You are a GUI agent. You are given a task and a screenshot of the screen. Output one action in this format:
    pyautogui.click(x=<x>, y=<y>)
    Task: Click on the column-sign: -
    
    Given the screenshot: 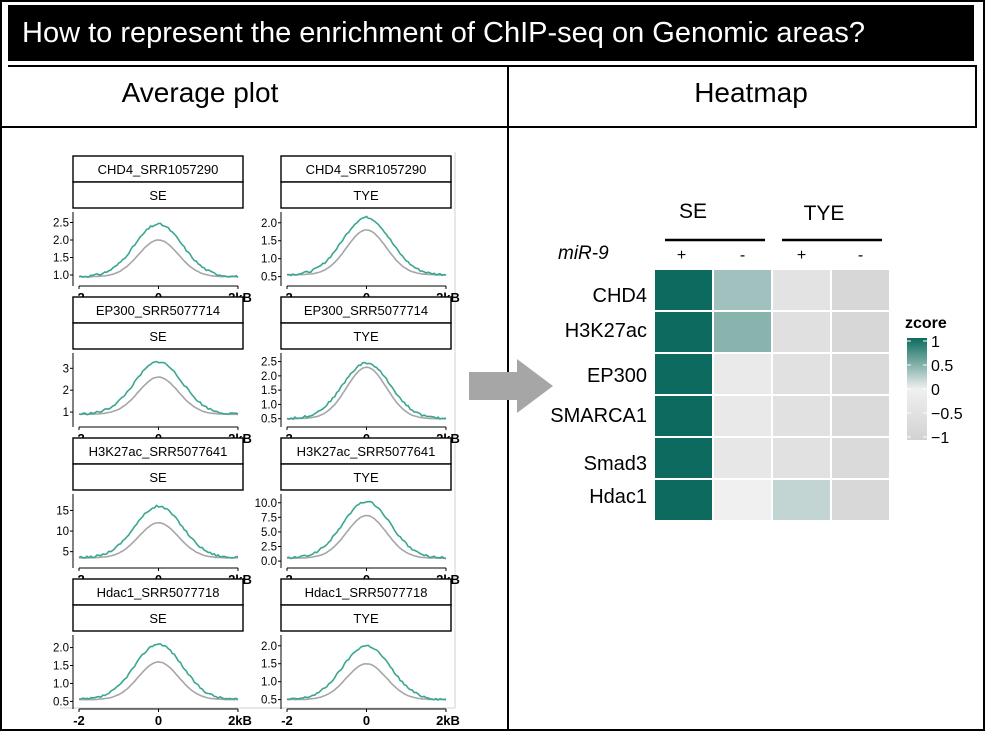 What is the action you would take?
    pyautogui.click(x=742, y=255)
    